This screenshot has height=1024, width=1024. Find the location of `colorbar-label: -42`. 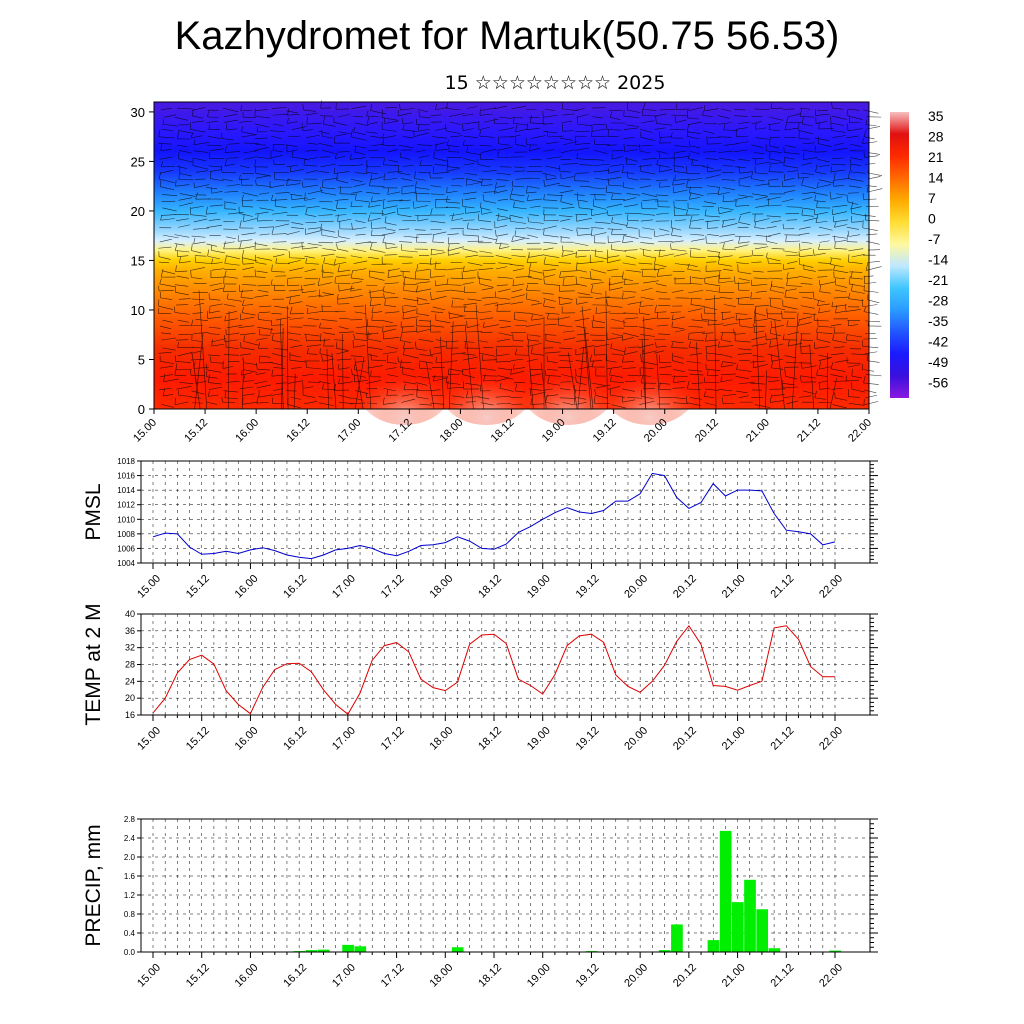

colorbar-label: -42 is located at coordinates (938, 342).